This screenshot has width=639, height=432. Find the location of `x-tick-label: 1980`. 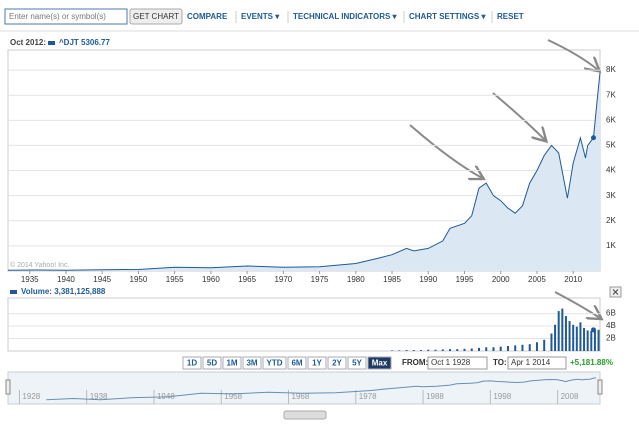

x-tick-label: 1980 is located at coordinates (356, 279).